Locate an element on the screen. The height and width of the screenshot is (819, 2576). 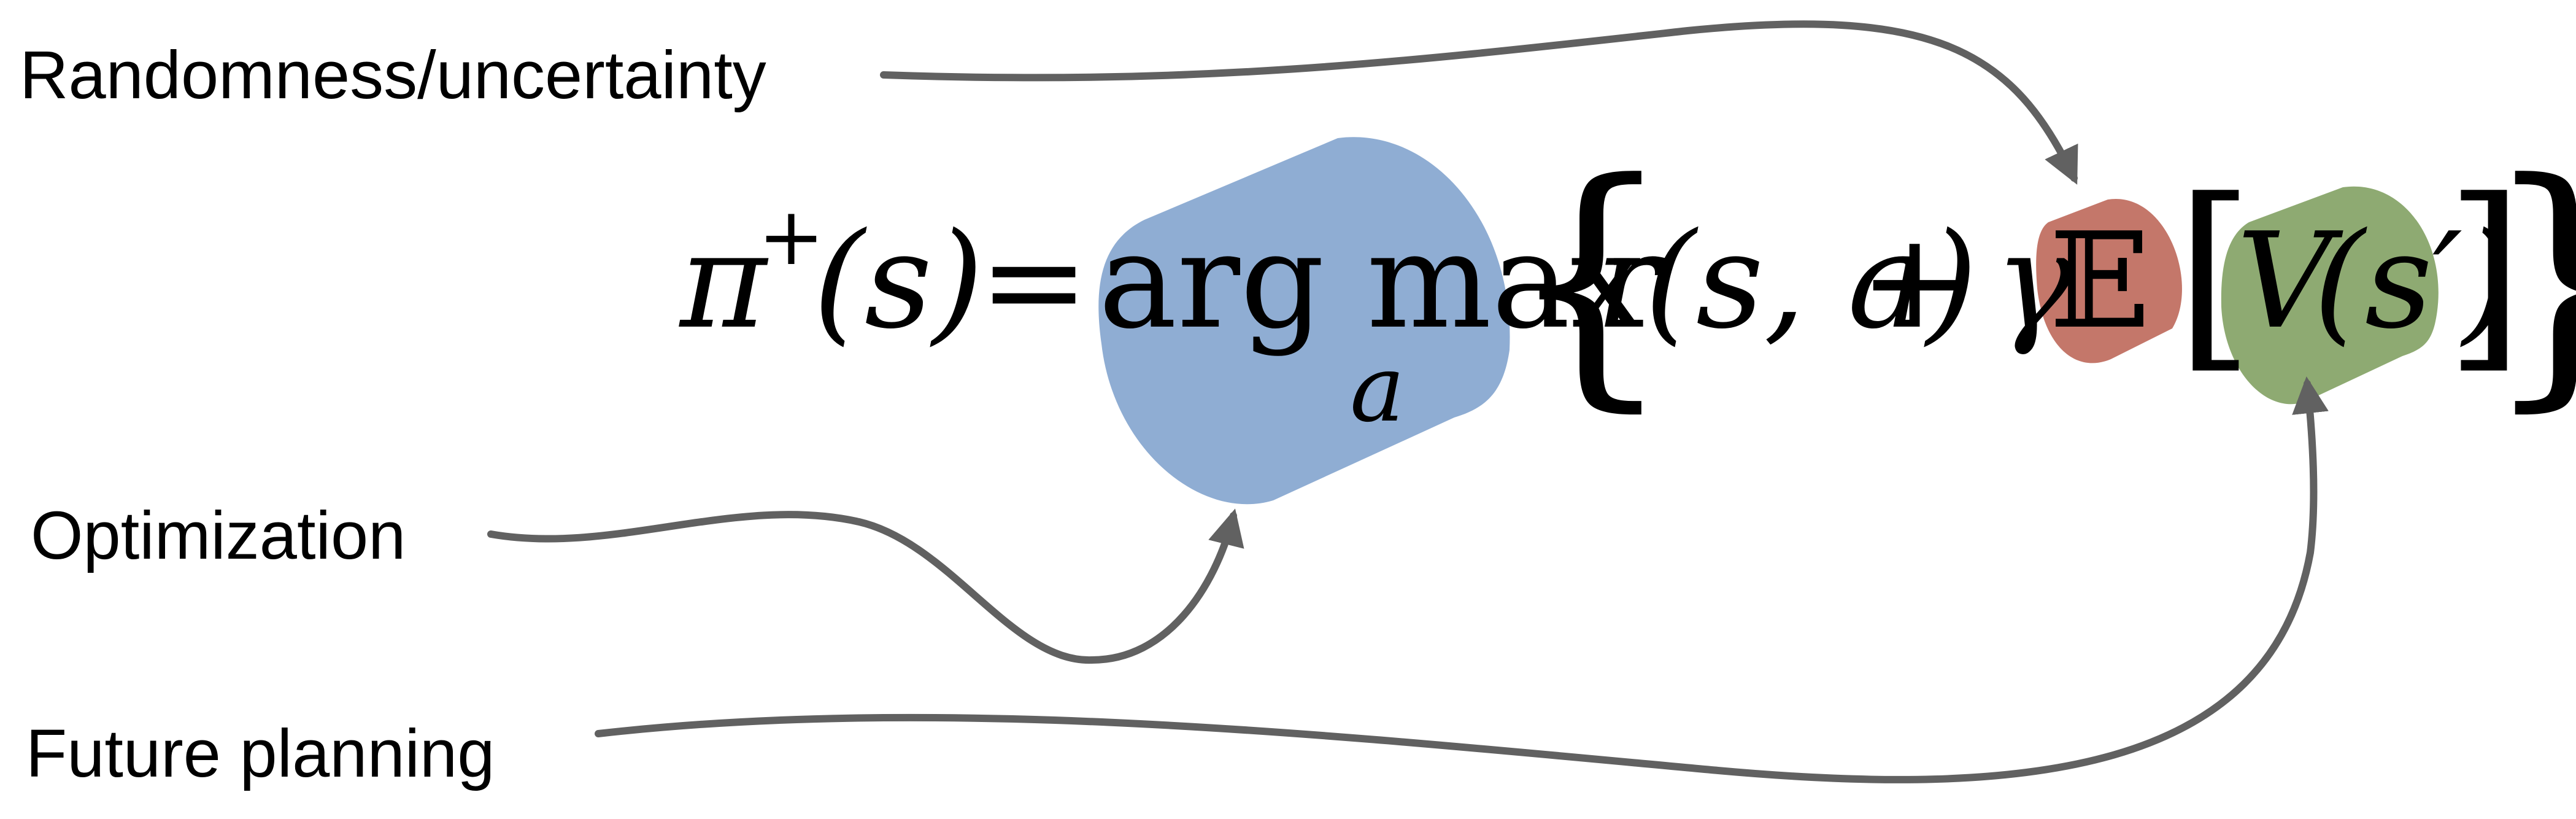
reward-r: r is located at coordinates (1630, 281).